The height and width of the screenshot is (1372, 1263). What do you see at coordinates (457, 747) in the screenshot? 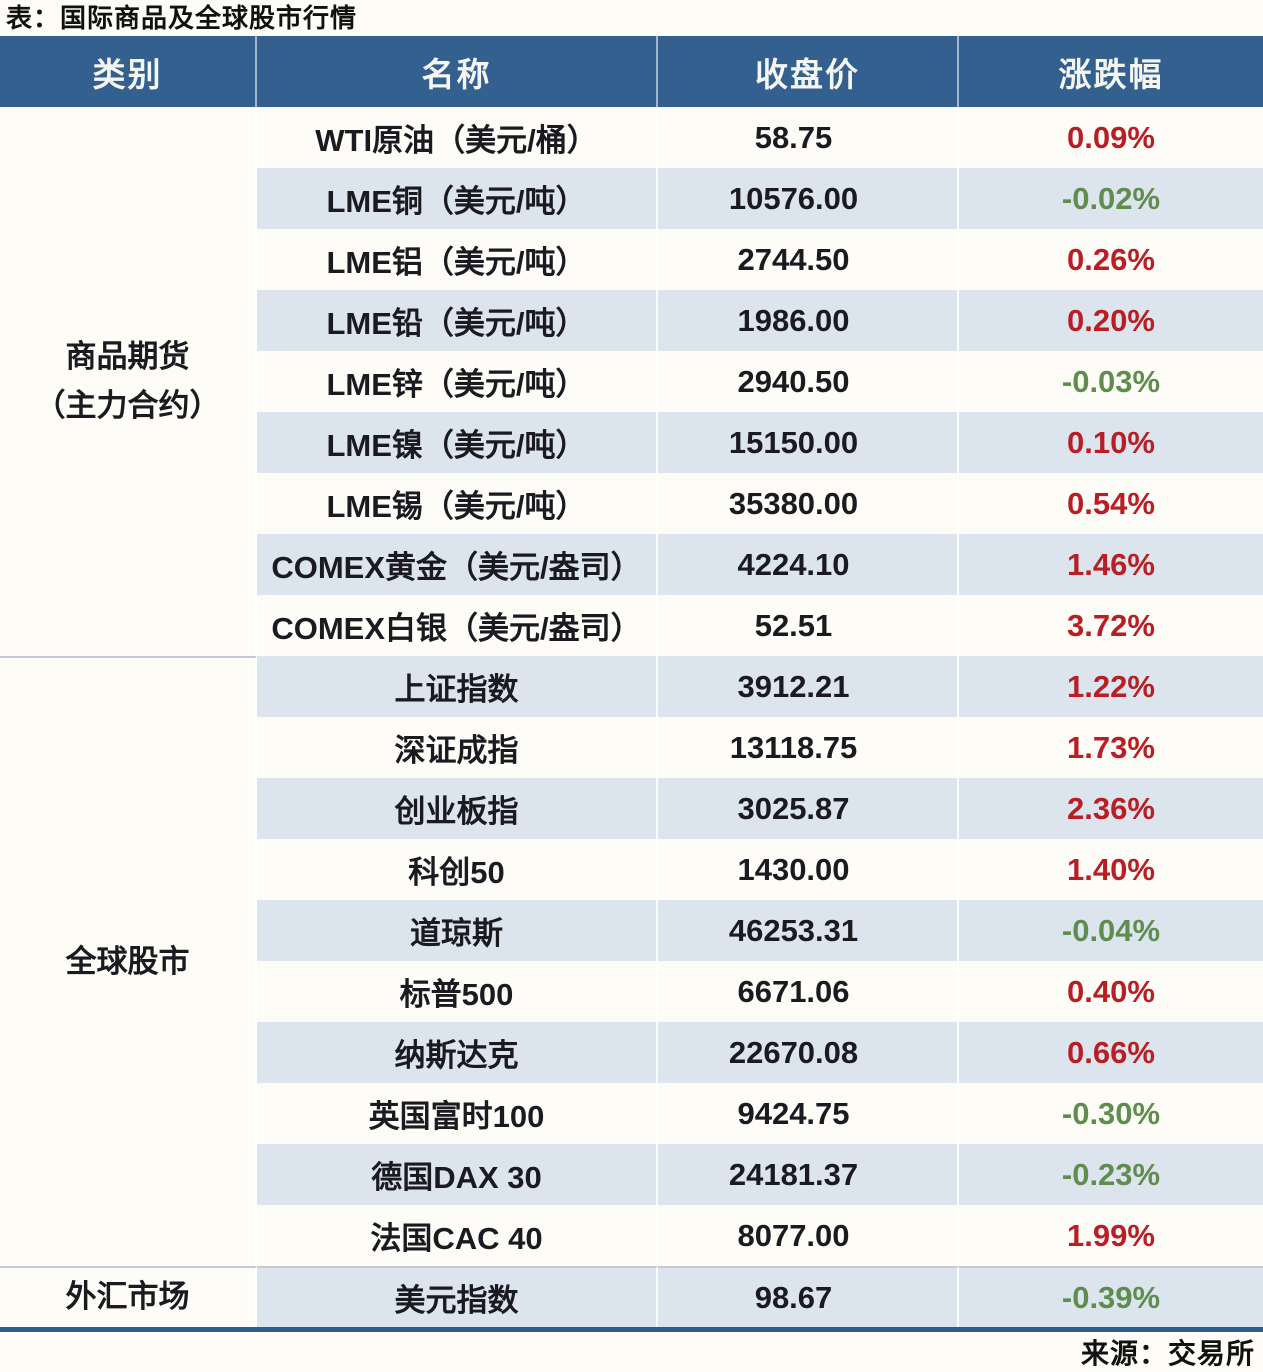
I see `name-cell: 深证成指` at bounding box center [457, 747].